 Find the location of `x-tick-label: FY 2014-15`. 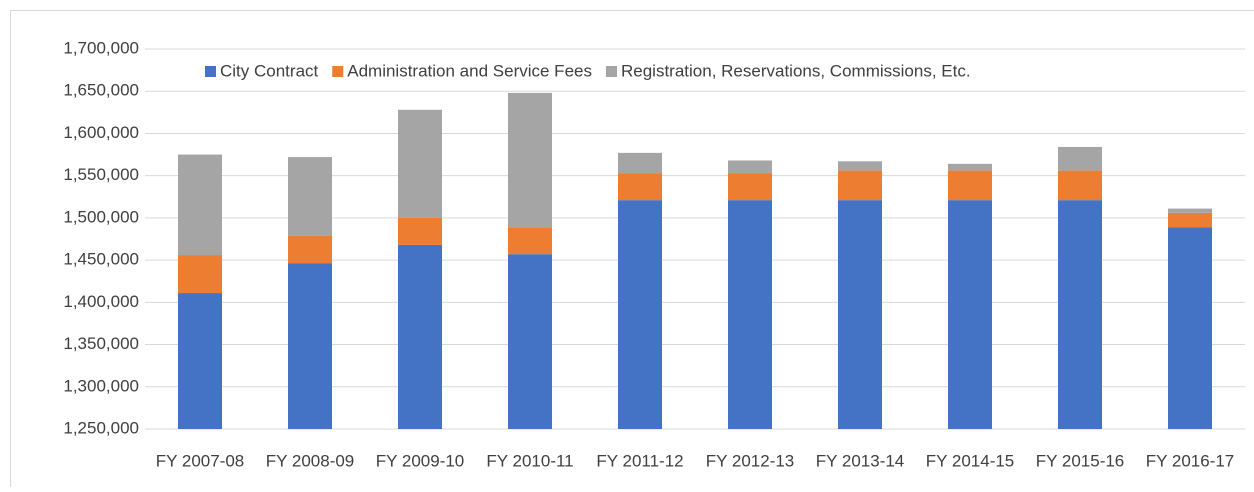

x-tick-label: FY 2014-15 is located at coordinates (970, 460).